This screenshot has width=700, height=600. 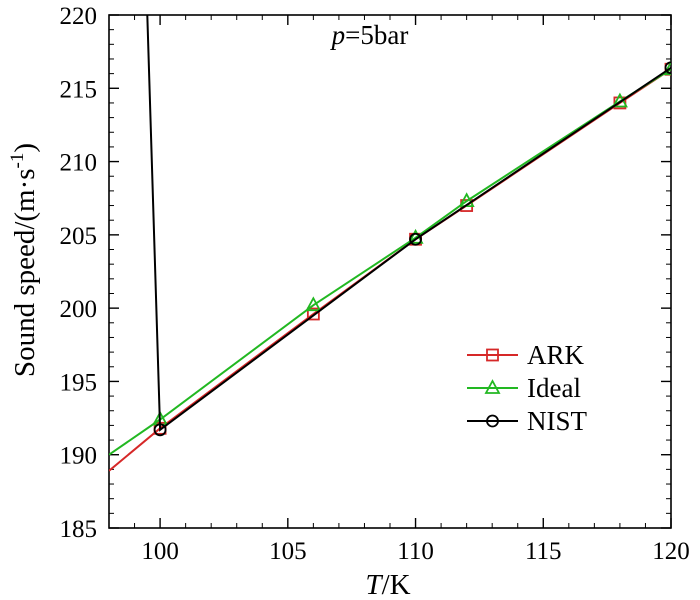 I want to click on y-tick-label: 190, so click(x=79, y=456).